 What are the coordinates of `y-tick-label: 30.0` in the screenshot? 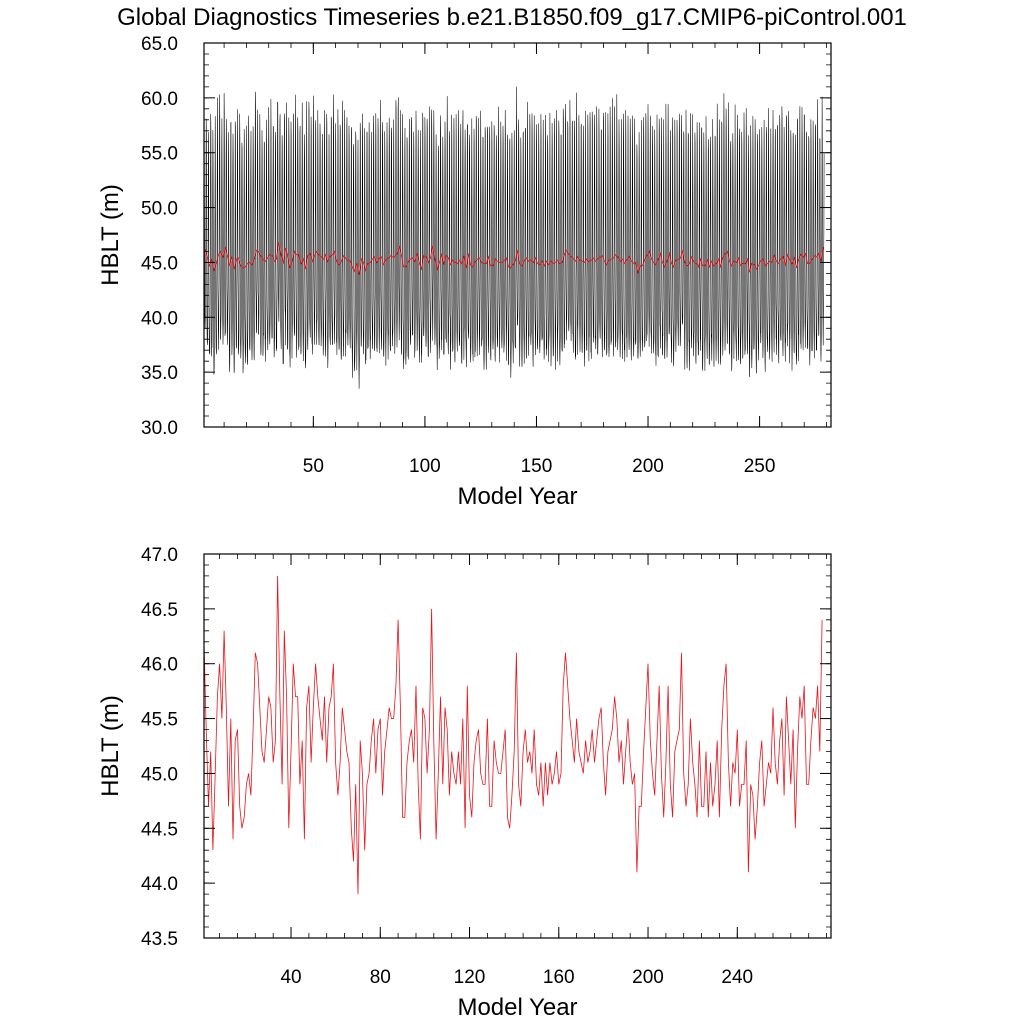 It's located at (159, 428).